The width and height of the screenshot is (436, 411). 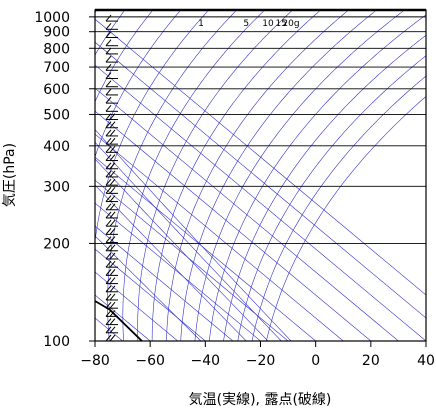 What do you see at coordinates (56, 49) in the screenshot?
I see `y-tick-label: 800` at bounding box center [56, 49].